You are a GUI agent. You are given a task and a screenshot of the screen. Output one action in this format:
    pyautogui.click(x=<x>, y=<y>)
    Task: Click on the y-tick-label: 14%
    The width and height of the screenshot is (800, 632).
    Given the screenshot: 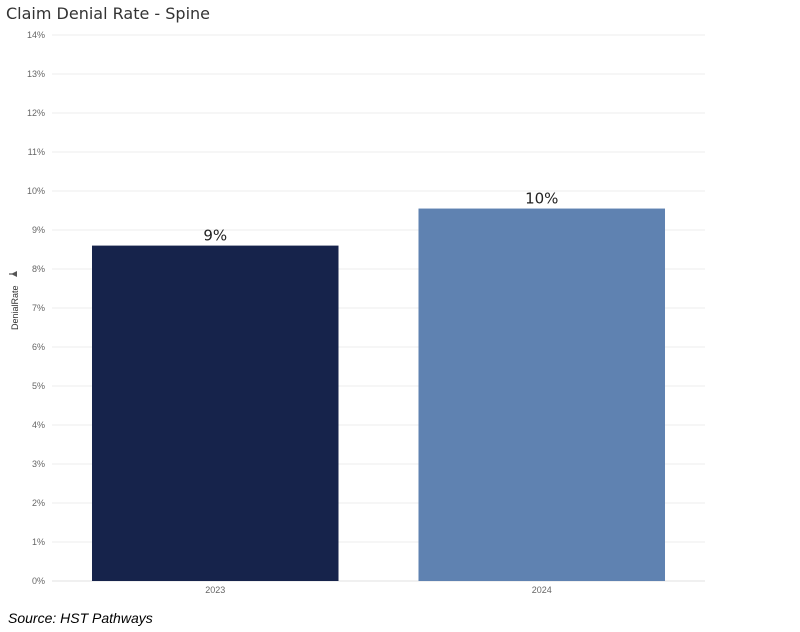 What is the action you would take?
    pyautogui.click(x=36, y=35)
    